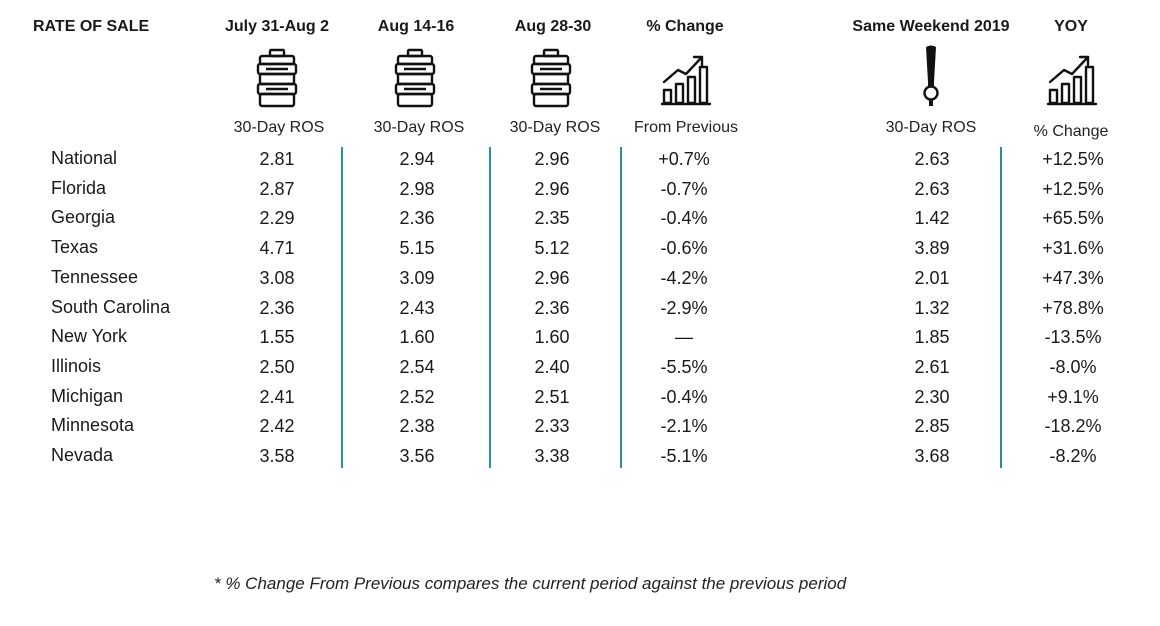 Image resolution: width=1160 pixels, height=626 pixels. I want to click on table-cell: 3.89, so click(932, 248).